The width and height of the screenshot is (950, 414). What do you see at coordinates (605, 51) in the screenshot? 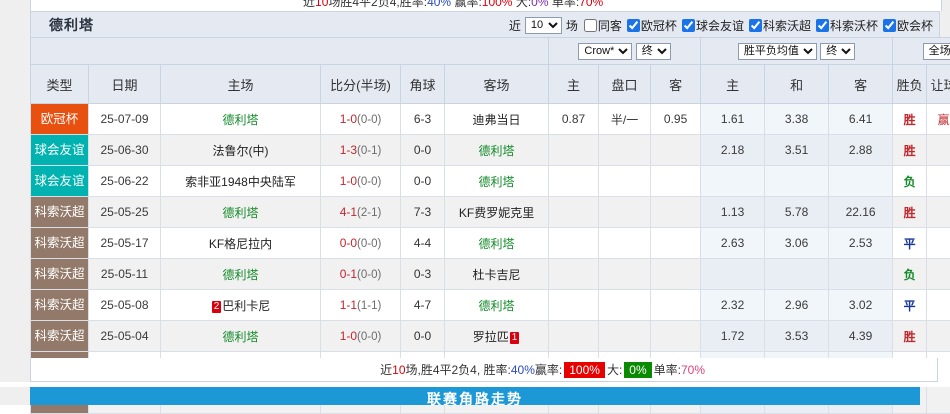
I see `company-select: Crow*` at bounding box center [605, 51].